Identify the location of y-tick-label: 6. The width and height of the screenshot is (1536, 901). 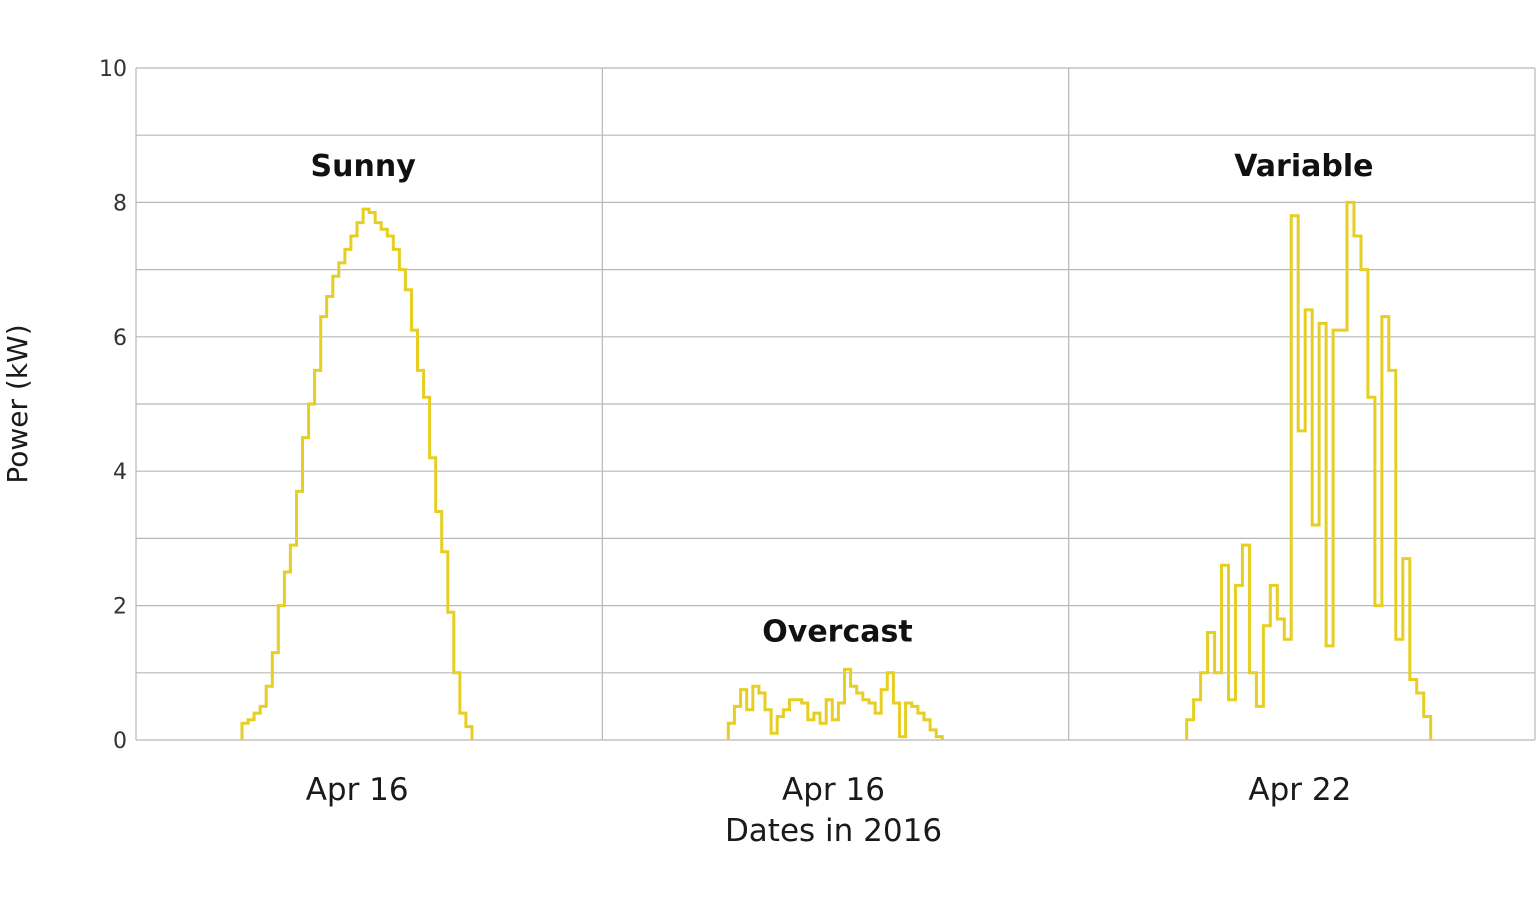
(120, 338).